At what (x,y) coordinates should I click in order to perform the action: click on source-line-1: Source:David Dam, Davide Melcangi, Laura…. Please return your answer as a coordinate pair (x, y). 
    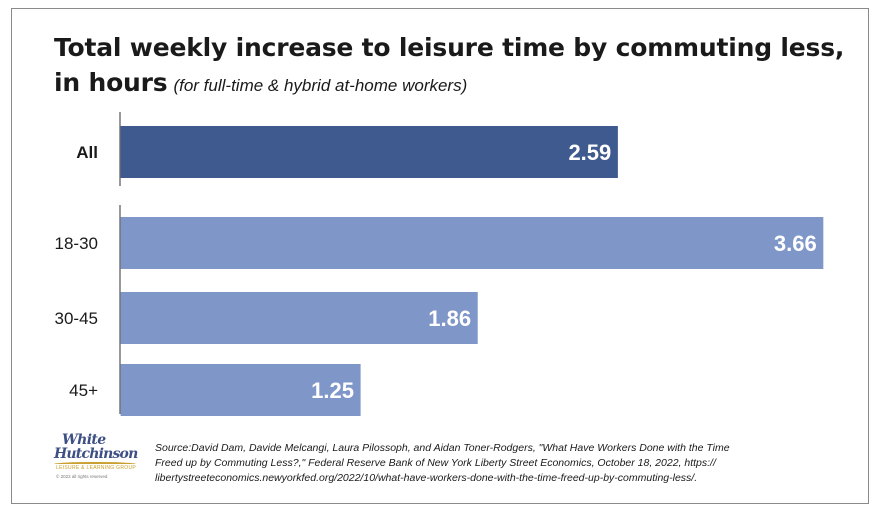
    Looking at the image, I should click on (442, 448).